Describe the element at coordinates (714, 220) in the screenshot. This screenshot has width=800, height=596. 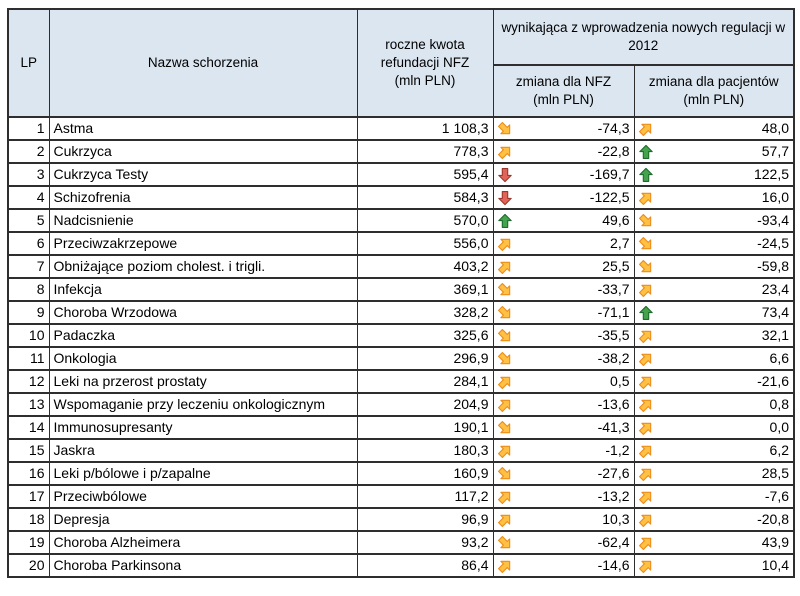
I see `patients-change-cell: -93,4` at that location.